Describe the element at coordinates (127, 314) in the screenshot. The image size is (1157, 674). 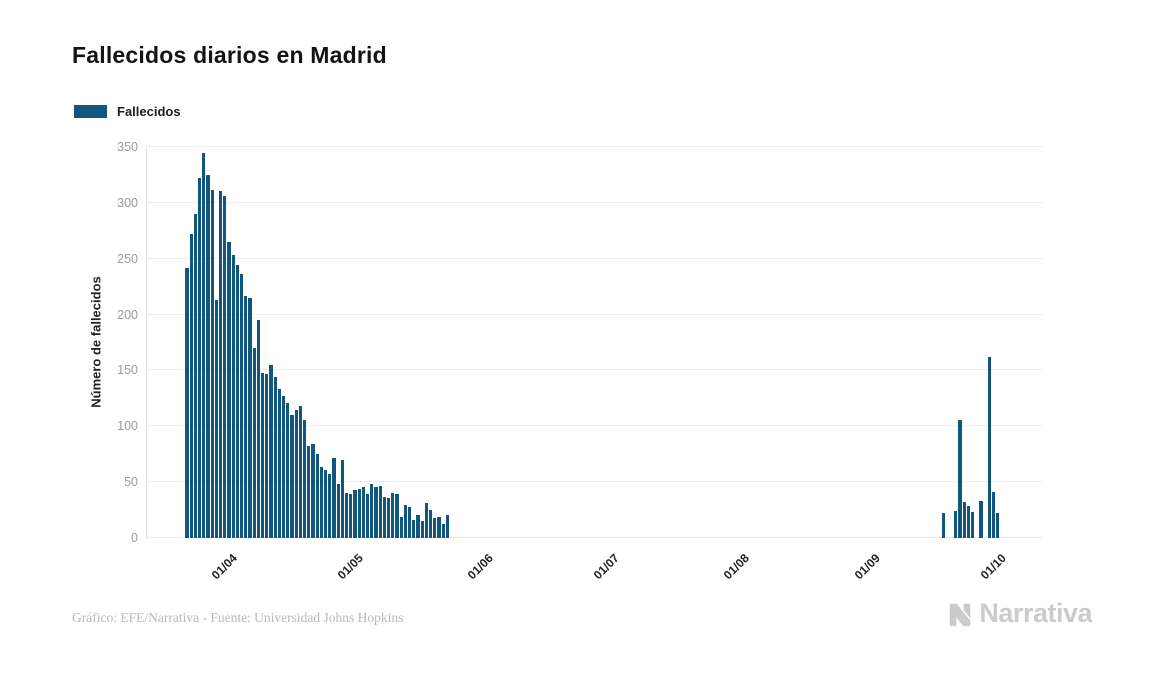
I see `y-tick-label: 200` at that location.